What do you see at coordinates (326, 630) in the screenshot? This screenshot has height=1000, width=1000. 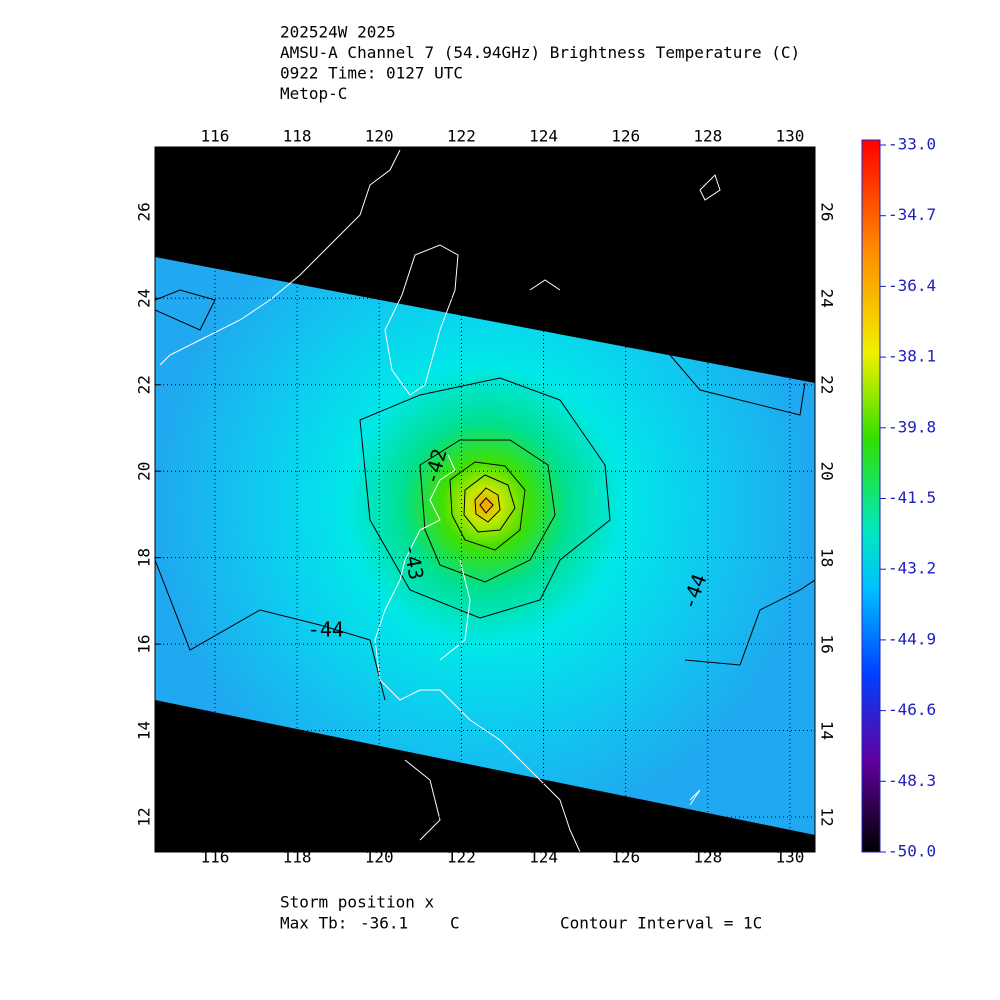 I see `contour-label: -44` at bounding box center [326, 630].